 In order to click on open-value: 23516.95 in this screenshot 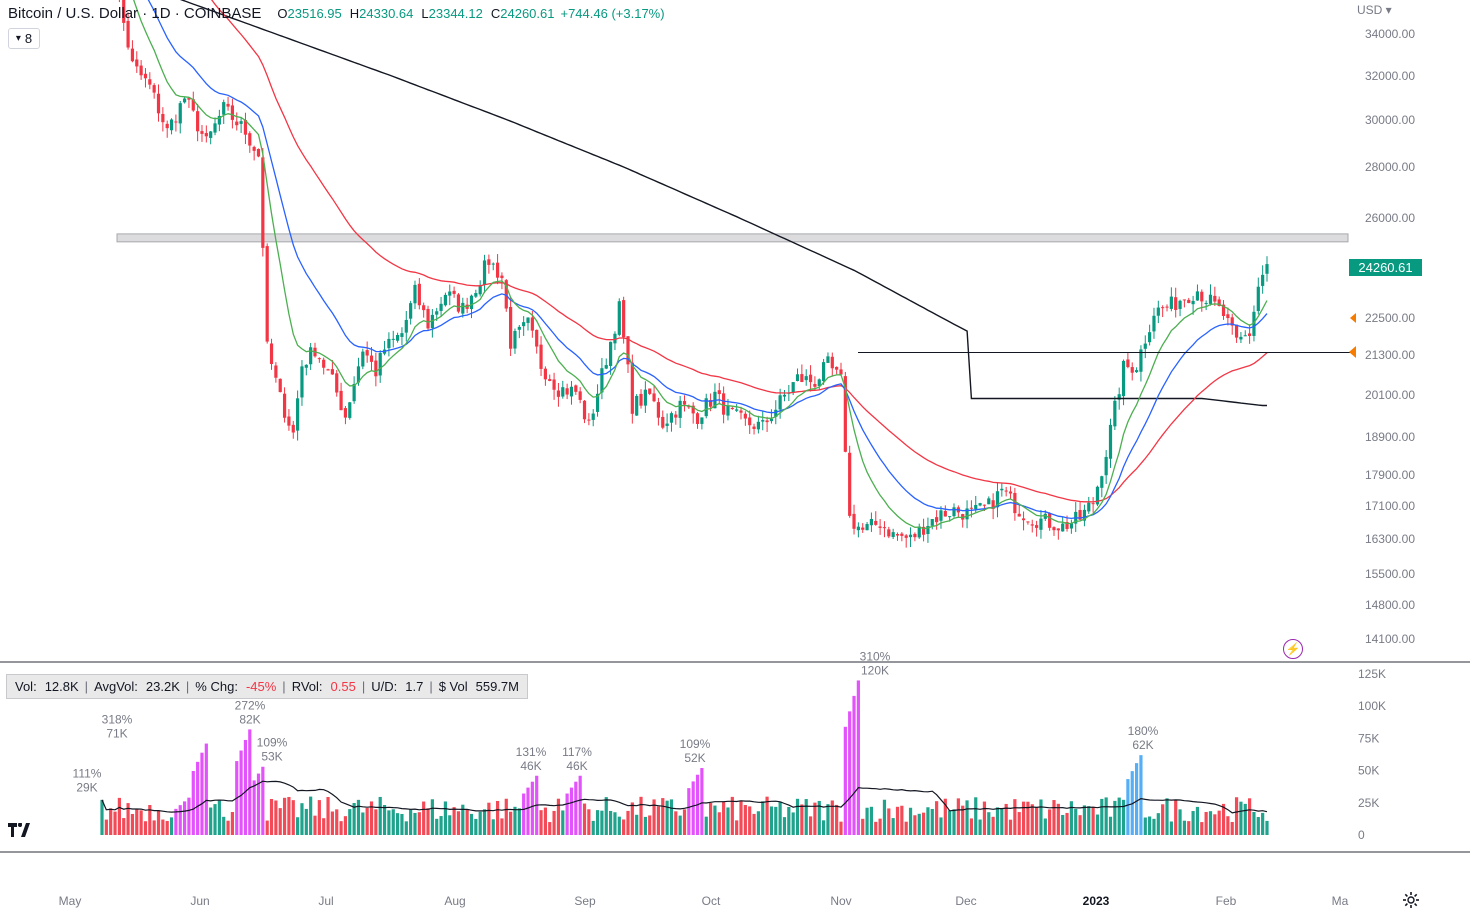, I will do `click(314, 13)`.